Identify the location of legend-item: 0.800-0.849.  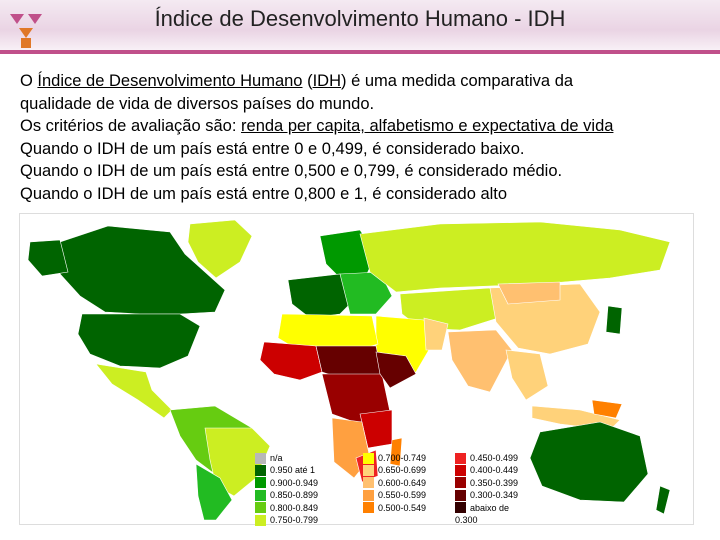
(286, 508).